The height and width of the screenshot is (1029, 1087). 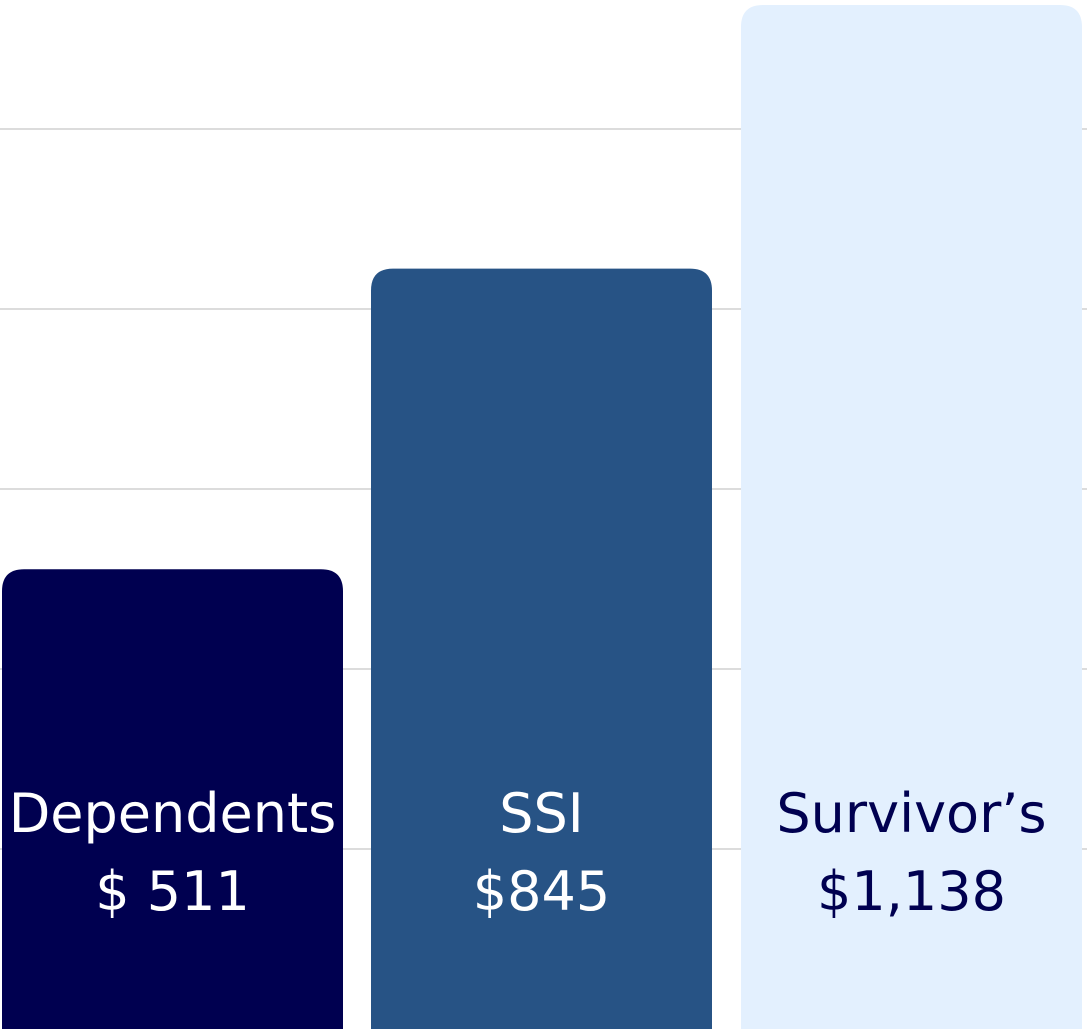 I want to click on bar-category-label: SSI, so click(x=541, y=813).